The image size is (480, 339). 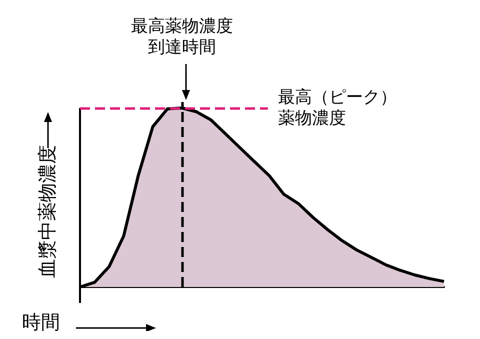 What do you see at coordinates (41, 323) in the screenshot?
I see `x-axis-title: 時間` at bounding box center [41, 323].